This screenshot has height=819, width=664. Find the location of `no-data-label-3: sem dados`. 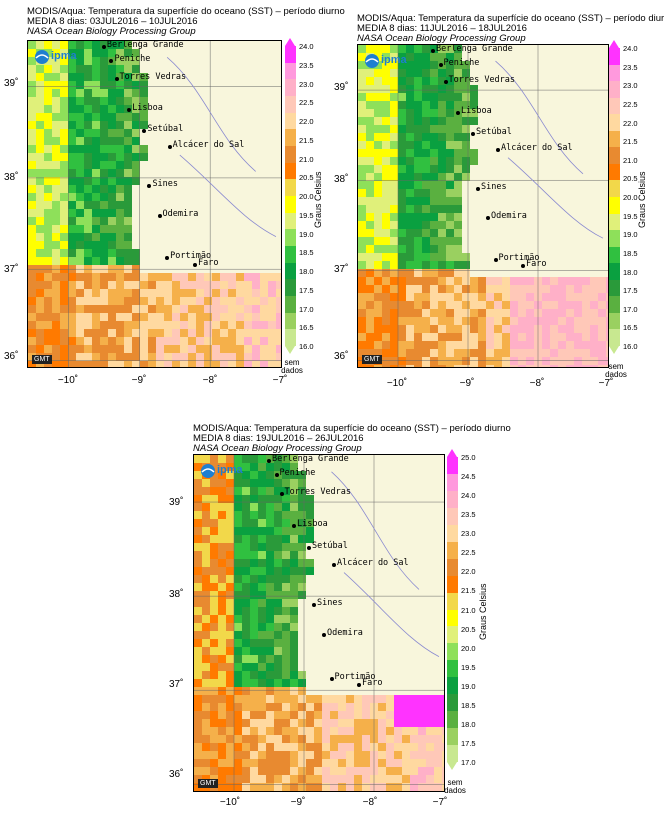

no-data-label-3: sem dados is located at coordinates (455, 786).